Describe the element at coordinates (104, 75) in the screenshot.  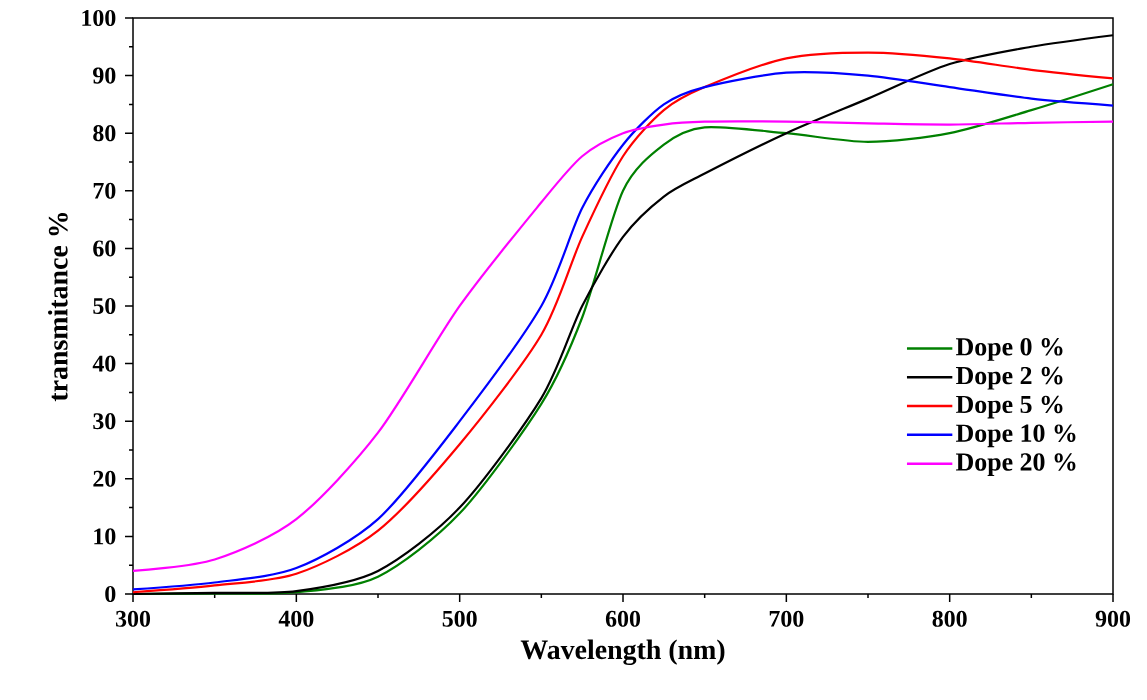
I see `y-tick-label: 90` at that location.